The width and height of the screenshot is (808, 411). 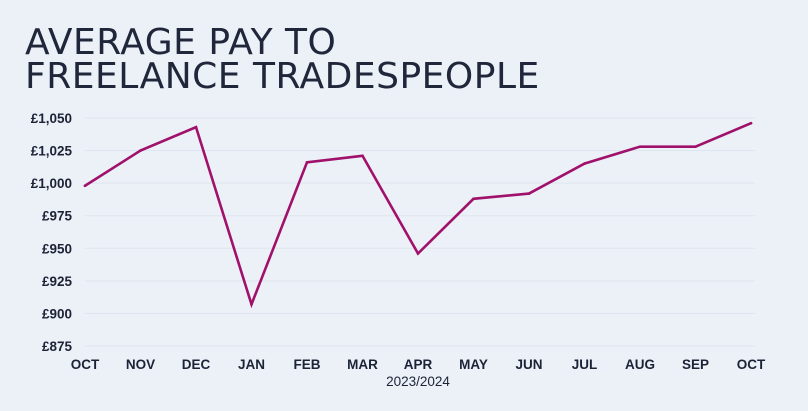 I want to click on y-axis-tick-labels: £875 £900 £925 £950 £975 £1,000 £1,025 £1,050, so click(x=52, y=232).